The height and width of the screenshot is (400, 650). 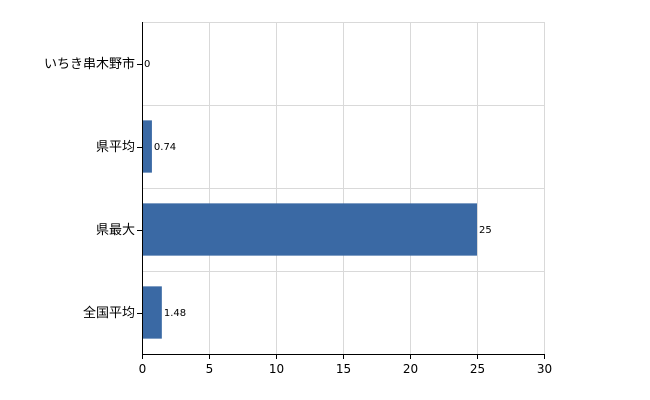 I want to click on category-label: 県平均, so click(x=115, y=147).